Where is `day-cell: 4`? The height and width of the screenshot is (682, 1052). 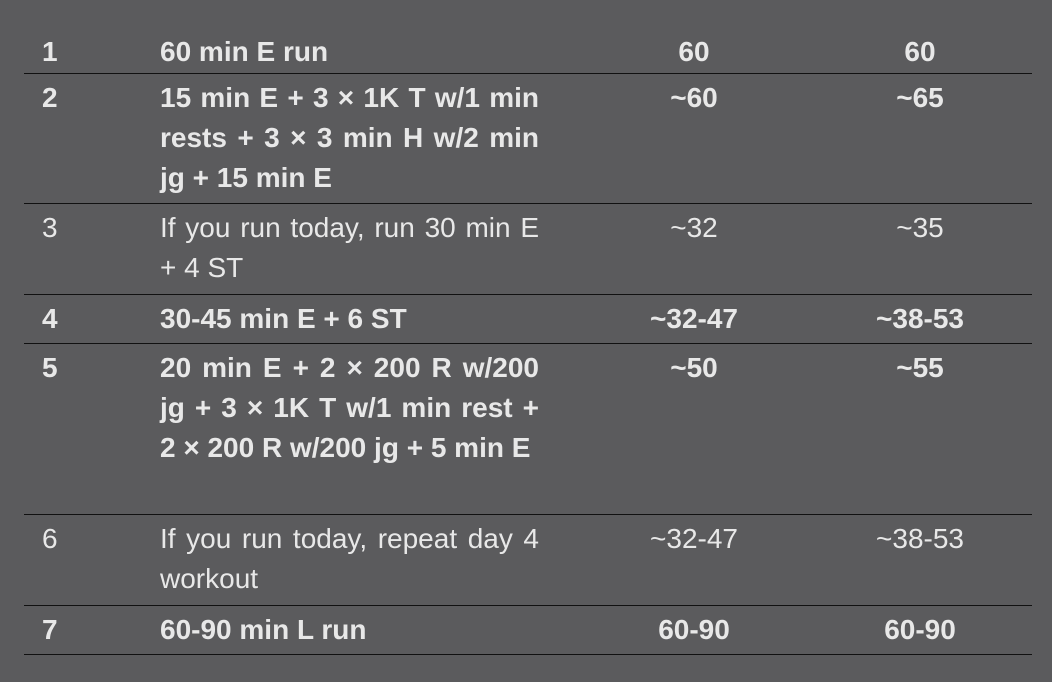
day-cell: 4 is located at coordinates (50, 318).